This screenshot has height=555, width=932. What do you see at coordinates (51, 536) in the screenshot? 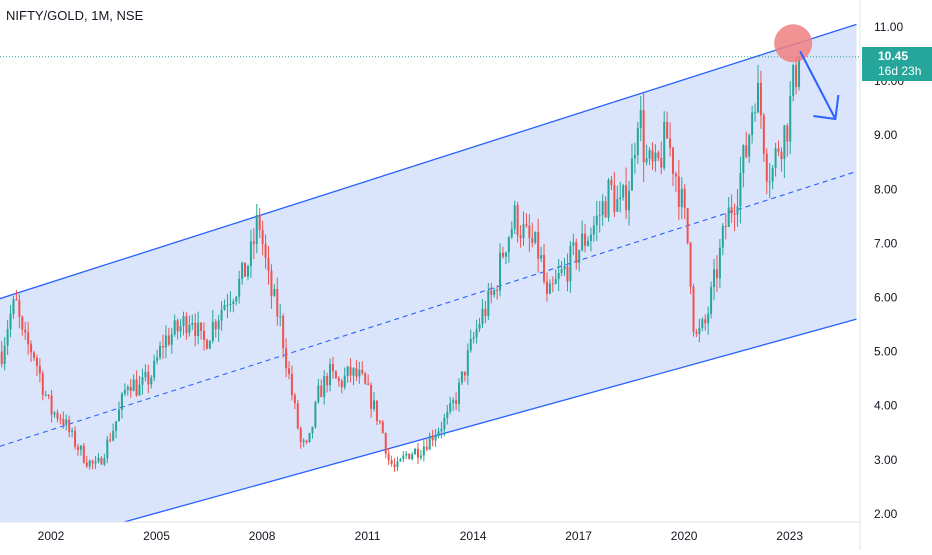
I see `x-tick-label: 2002` at bounding box center [51, 536].